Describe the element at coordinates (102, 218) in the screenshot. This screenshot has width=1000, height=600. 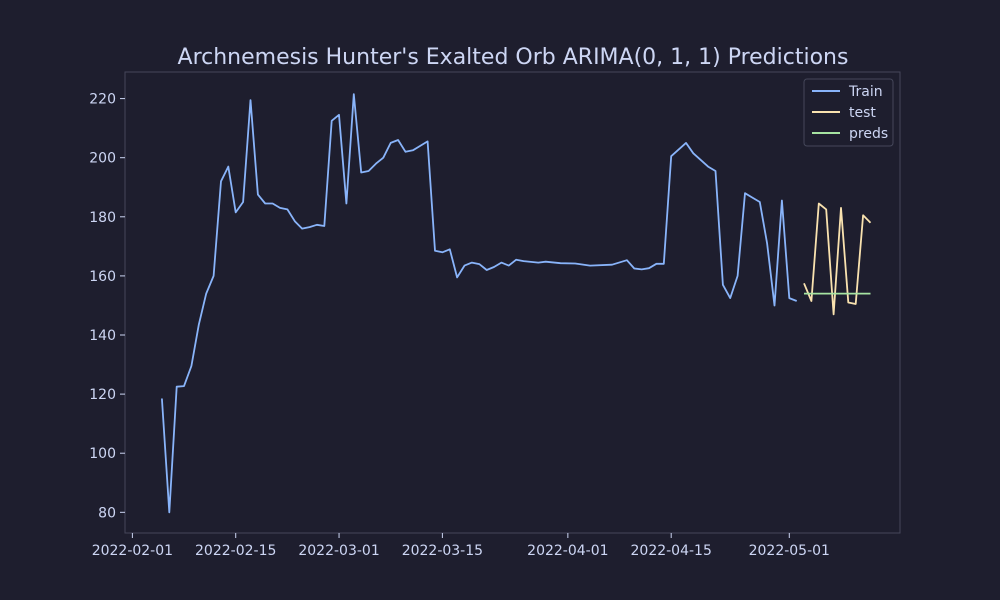
I see `y-tick-label: 180` at that location.